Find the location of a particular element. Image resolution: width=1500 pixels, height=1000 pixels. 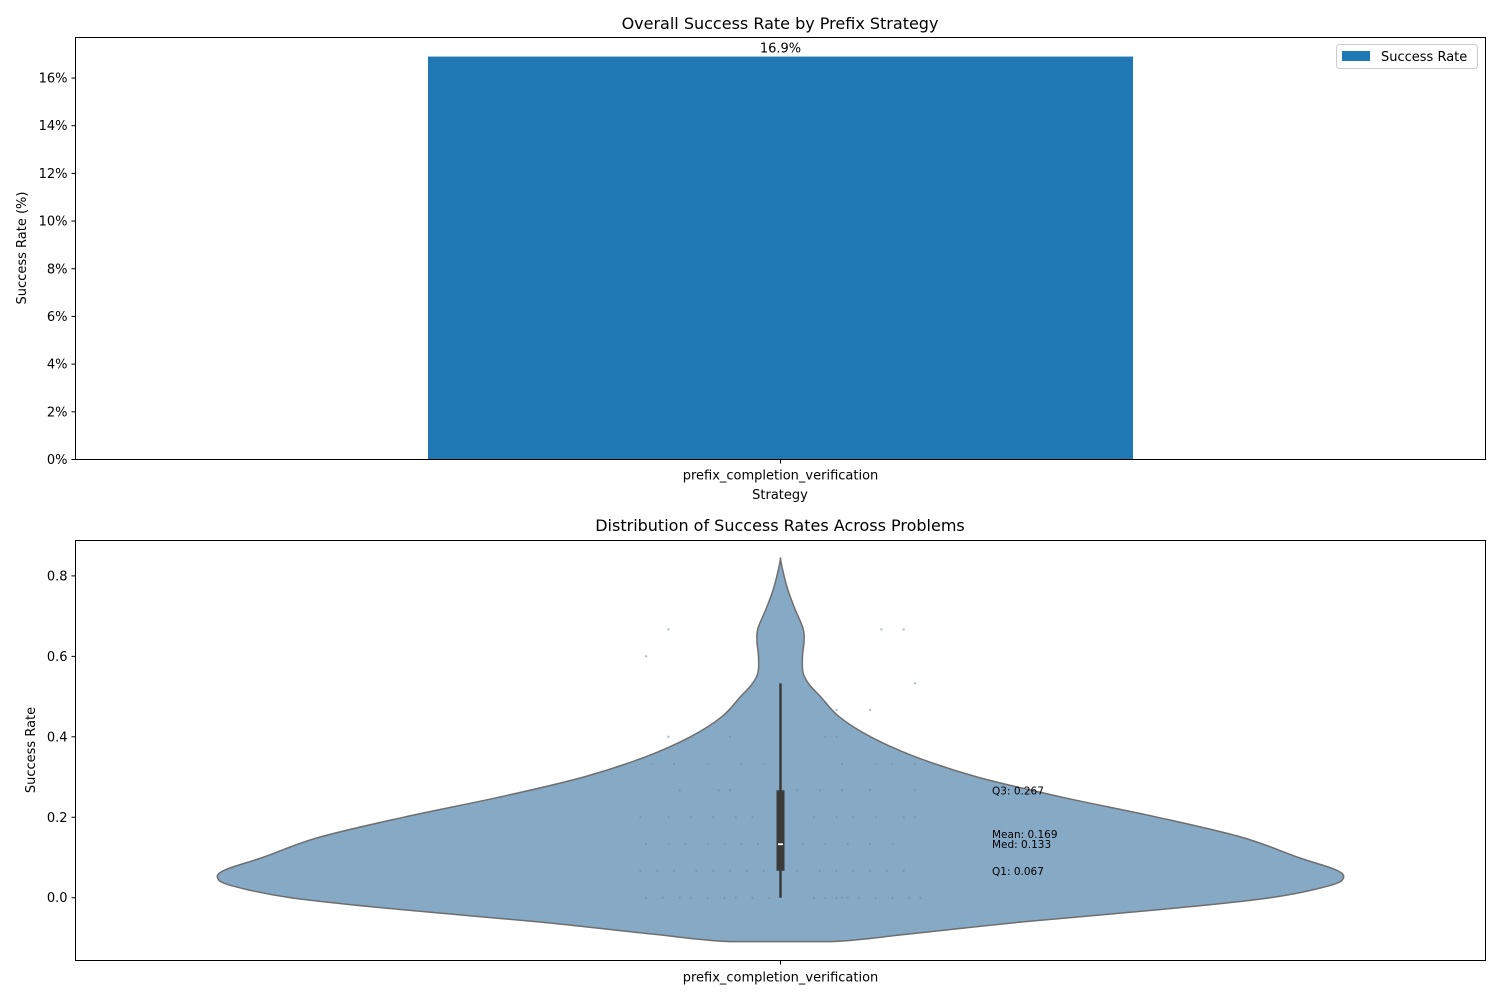

bar-y-tick-label: 12% is located at coordinates (53, 174).